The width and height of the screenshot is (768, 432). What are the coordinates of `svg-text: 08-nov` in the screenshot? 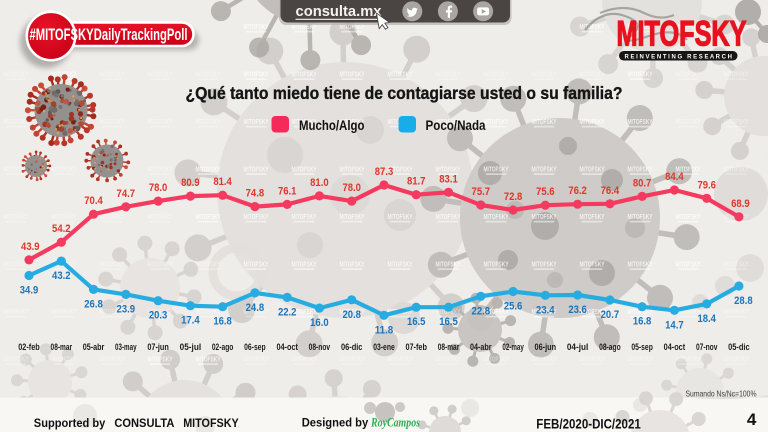 It's located at (320, 347).